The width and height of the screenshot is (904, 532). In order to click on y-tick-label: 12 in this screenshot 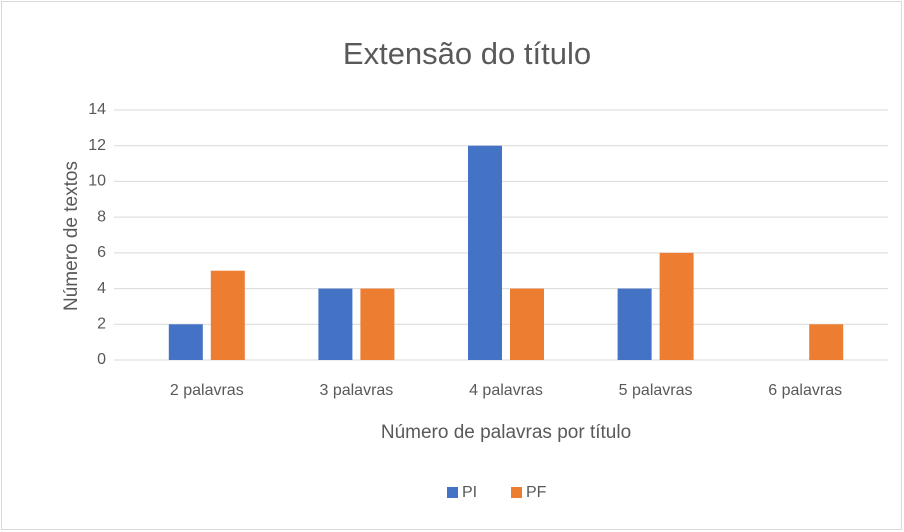, I will do `click(97, 145)`.